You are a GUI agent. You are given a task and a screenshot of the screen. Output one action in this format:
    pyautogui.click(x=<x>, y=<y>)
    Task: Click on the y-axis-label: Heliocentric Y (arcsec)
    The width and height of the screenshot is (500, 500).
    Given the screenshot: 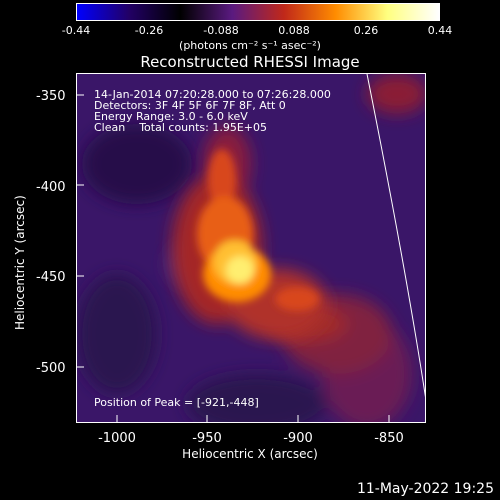 What is the action you would take?
    pyautogui.click(x=20, y=262)
    